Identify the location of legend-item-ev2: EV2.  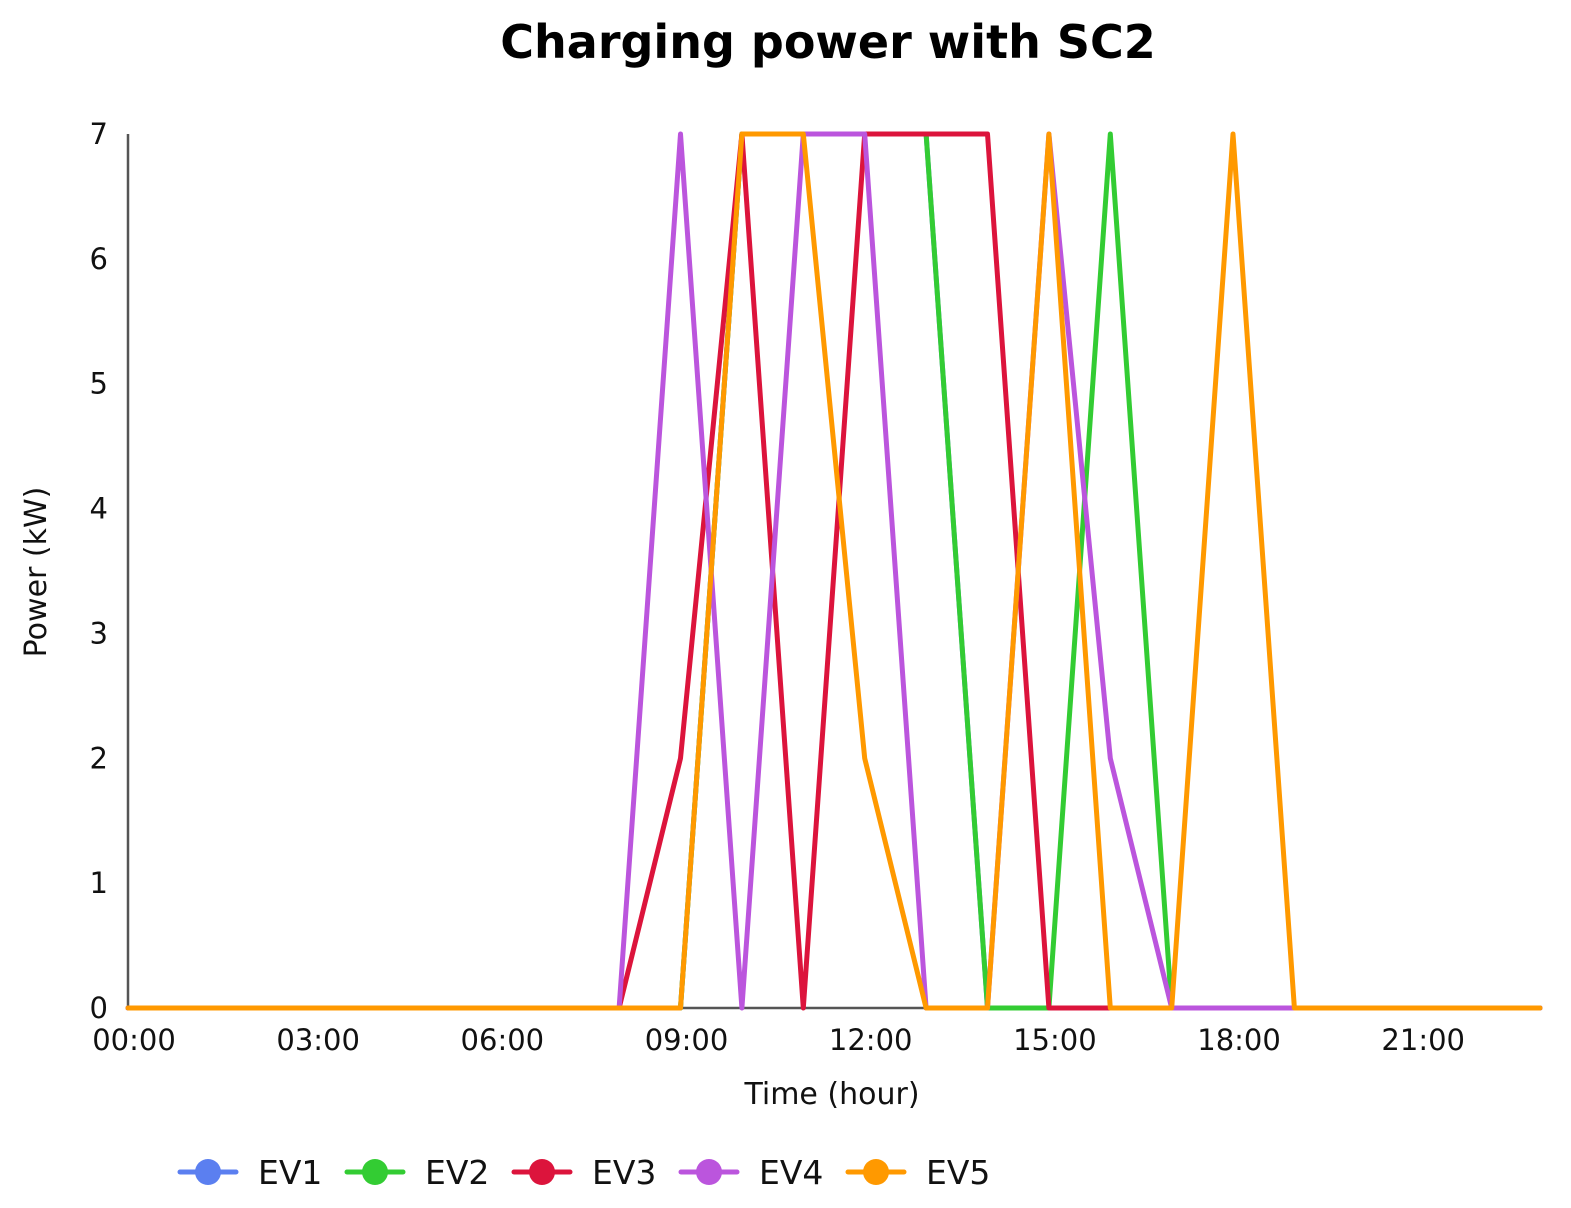
(416, 1172).